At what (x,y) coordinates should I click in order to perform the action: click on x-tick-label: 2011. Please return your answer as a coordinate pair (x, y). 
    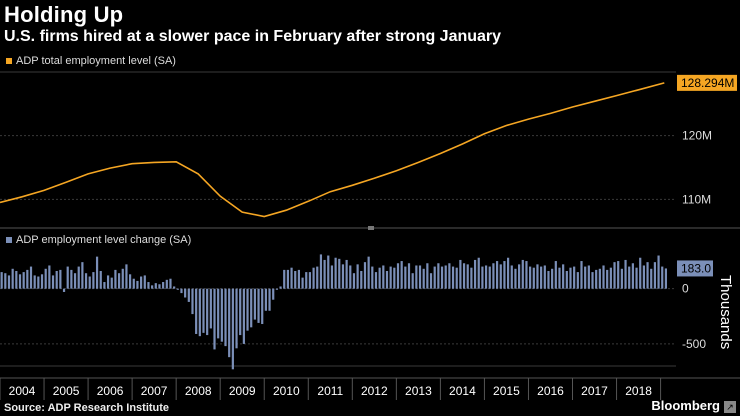
    Looking at the image, I should click on (330, 391).